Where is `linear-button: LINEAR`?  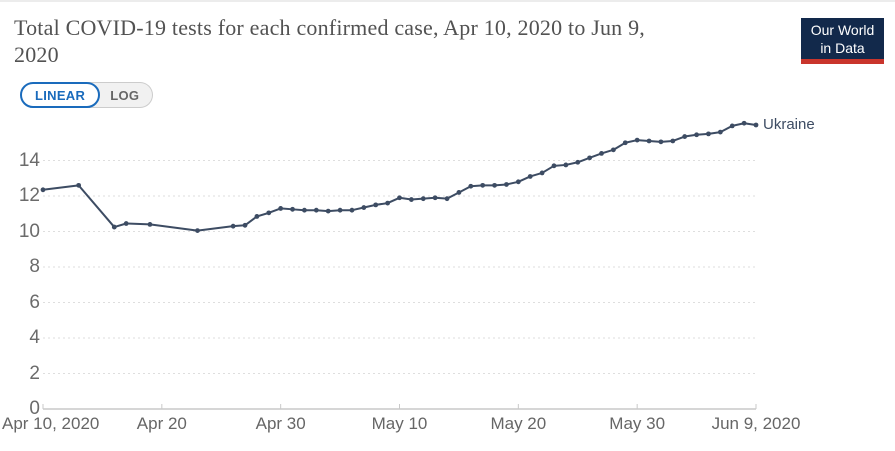
linear-button: LINEAR is located at coordinates (60, 95).